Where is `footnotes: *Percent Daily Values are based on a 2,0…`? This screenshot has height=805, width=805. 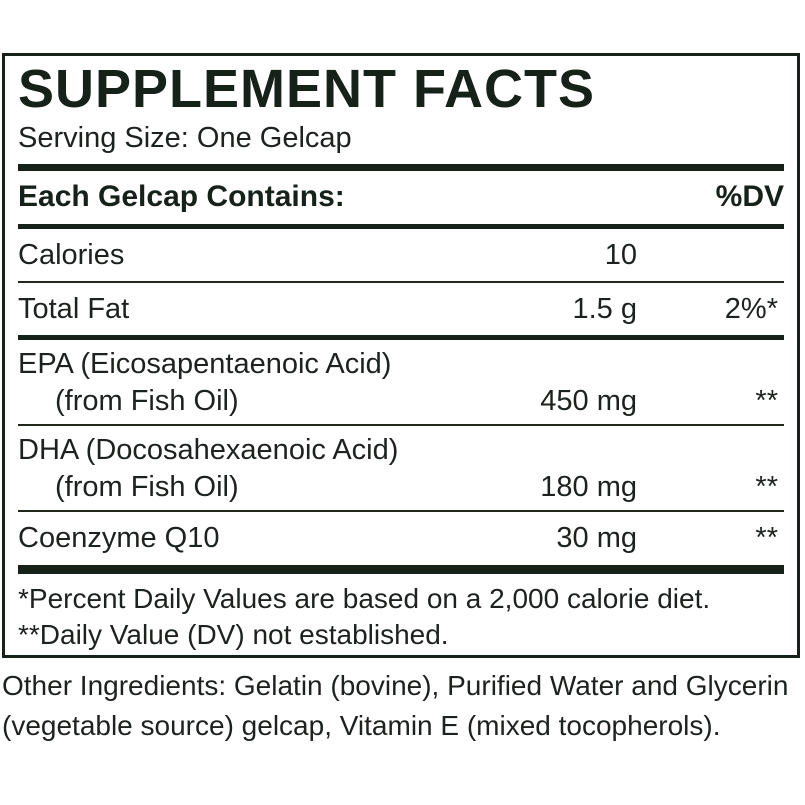 footnotes: *Percent Daily Values are based on a 2,0… is located at coordinates (401, 613).